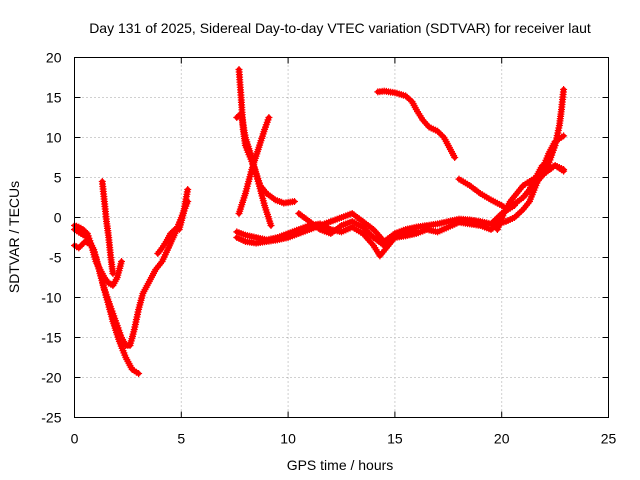 This screenshot has height=480, width=640. Describe the element at coordinates (173, 221) in the screenshot. I see `series-track-e` at that location.